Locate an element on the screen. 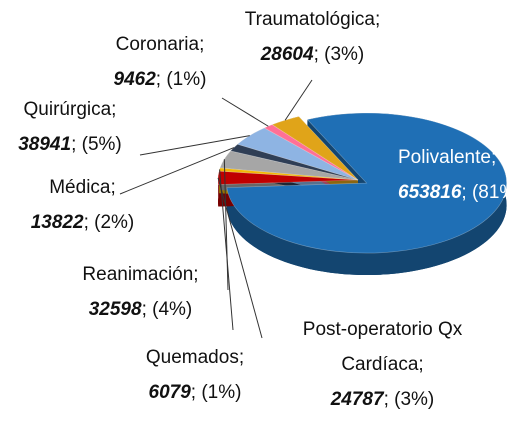 This screenshot has width=528, height=428. value-label: 9462 is located at coordinates (134, 79).